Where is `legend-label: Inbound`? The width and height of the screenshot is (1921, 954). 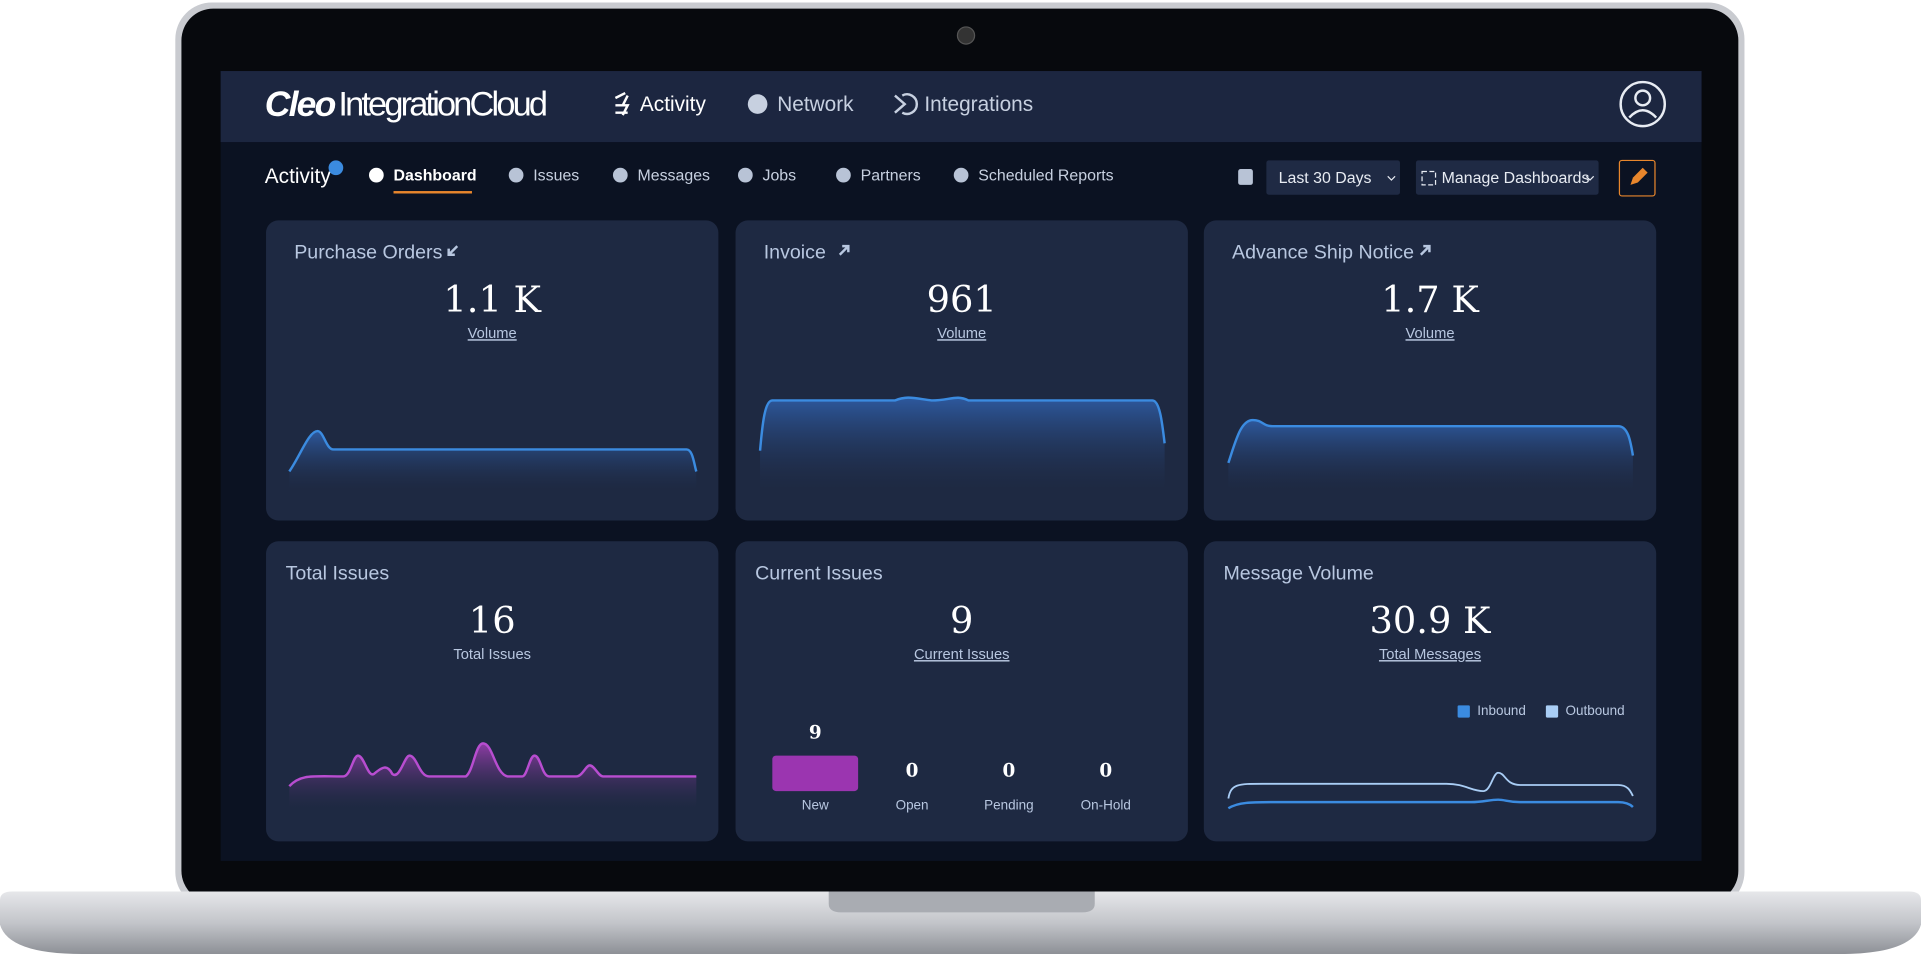 legend-label: Inbound is located at coordinates (1501, 710).